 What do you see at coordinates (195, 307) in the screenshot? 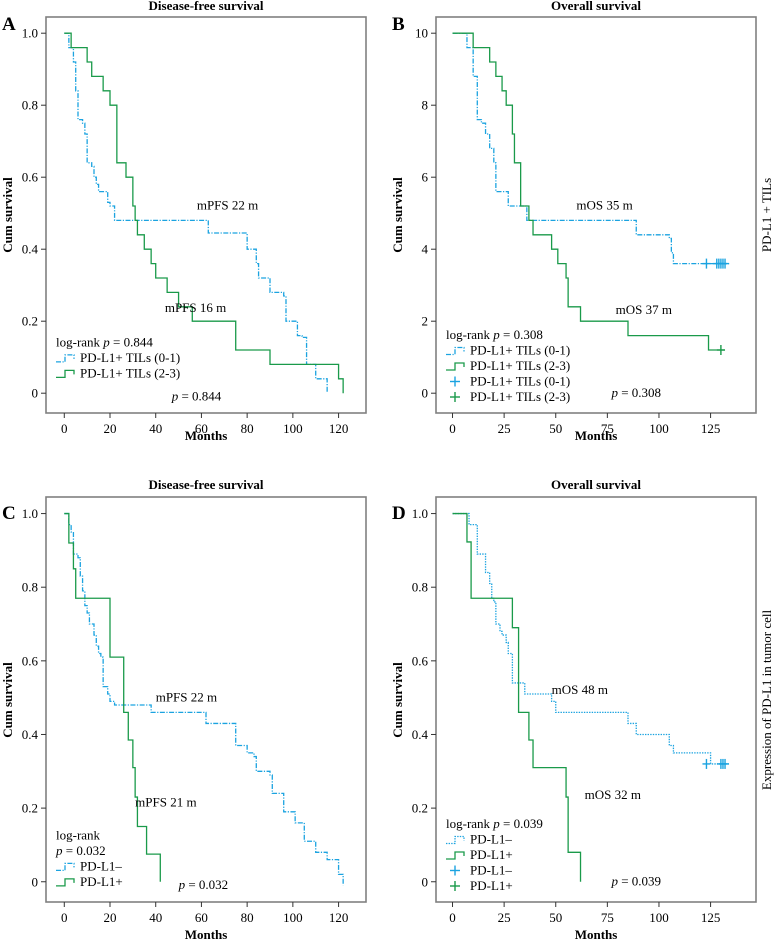
I see `annotation: mPFS 16 m` at bounding box center [195, 307].